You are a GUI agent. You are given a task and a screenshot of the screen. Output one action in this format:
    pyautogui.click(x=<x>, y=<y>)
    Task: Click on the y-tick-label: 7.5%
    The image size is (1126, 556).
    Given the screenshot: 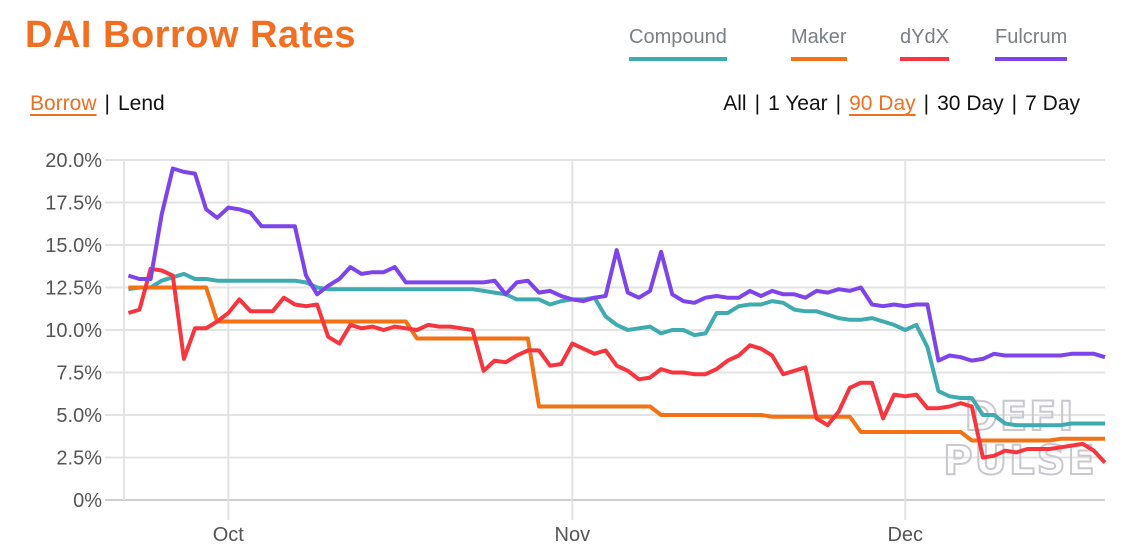 What is the action you would take?
    pyautogui.click(x=79, y=374)
    